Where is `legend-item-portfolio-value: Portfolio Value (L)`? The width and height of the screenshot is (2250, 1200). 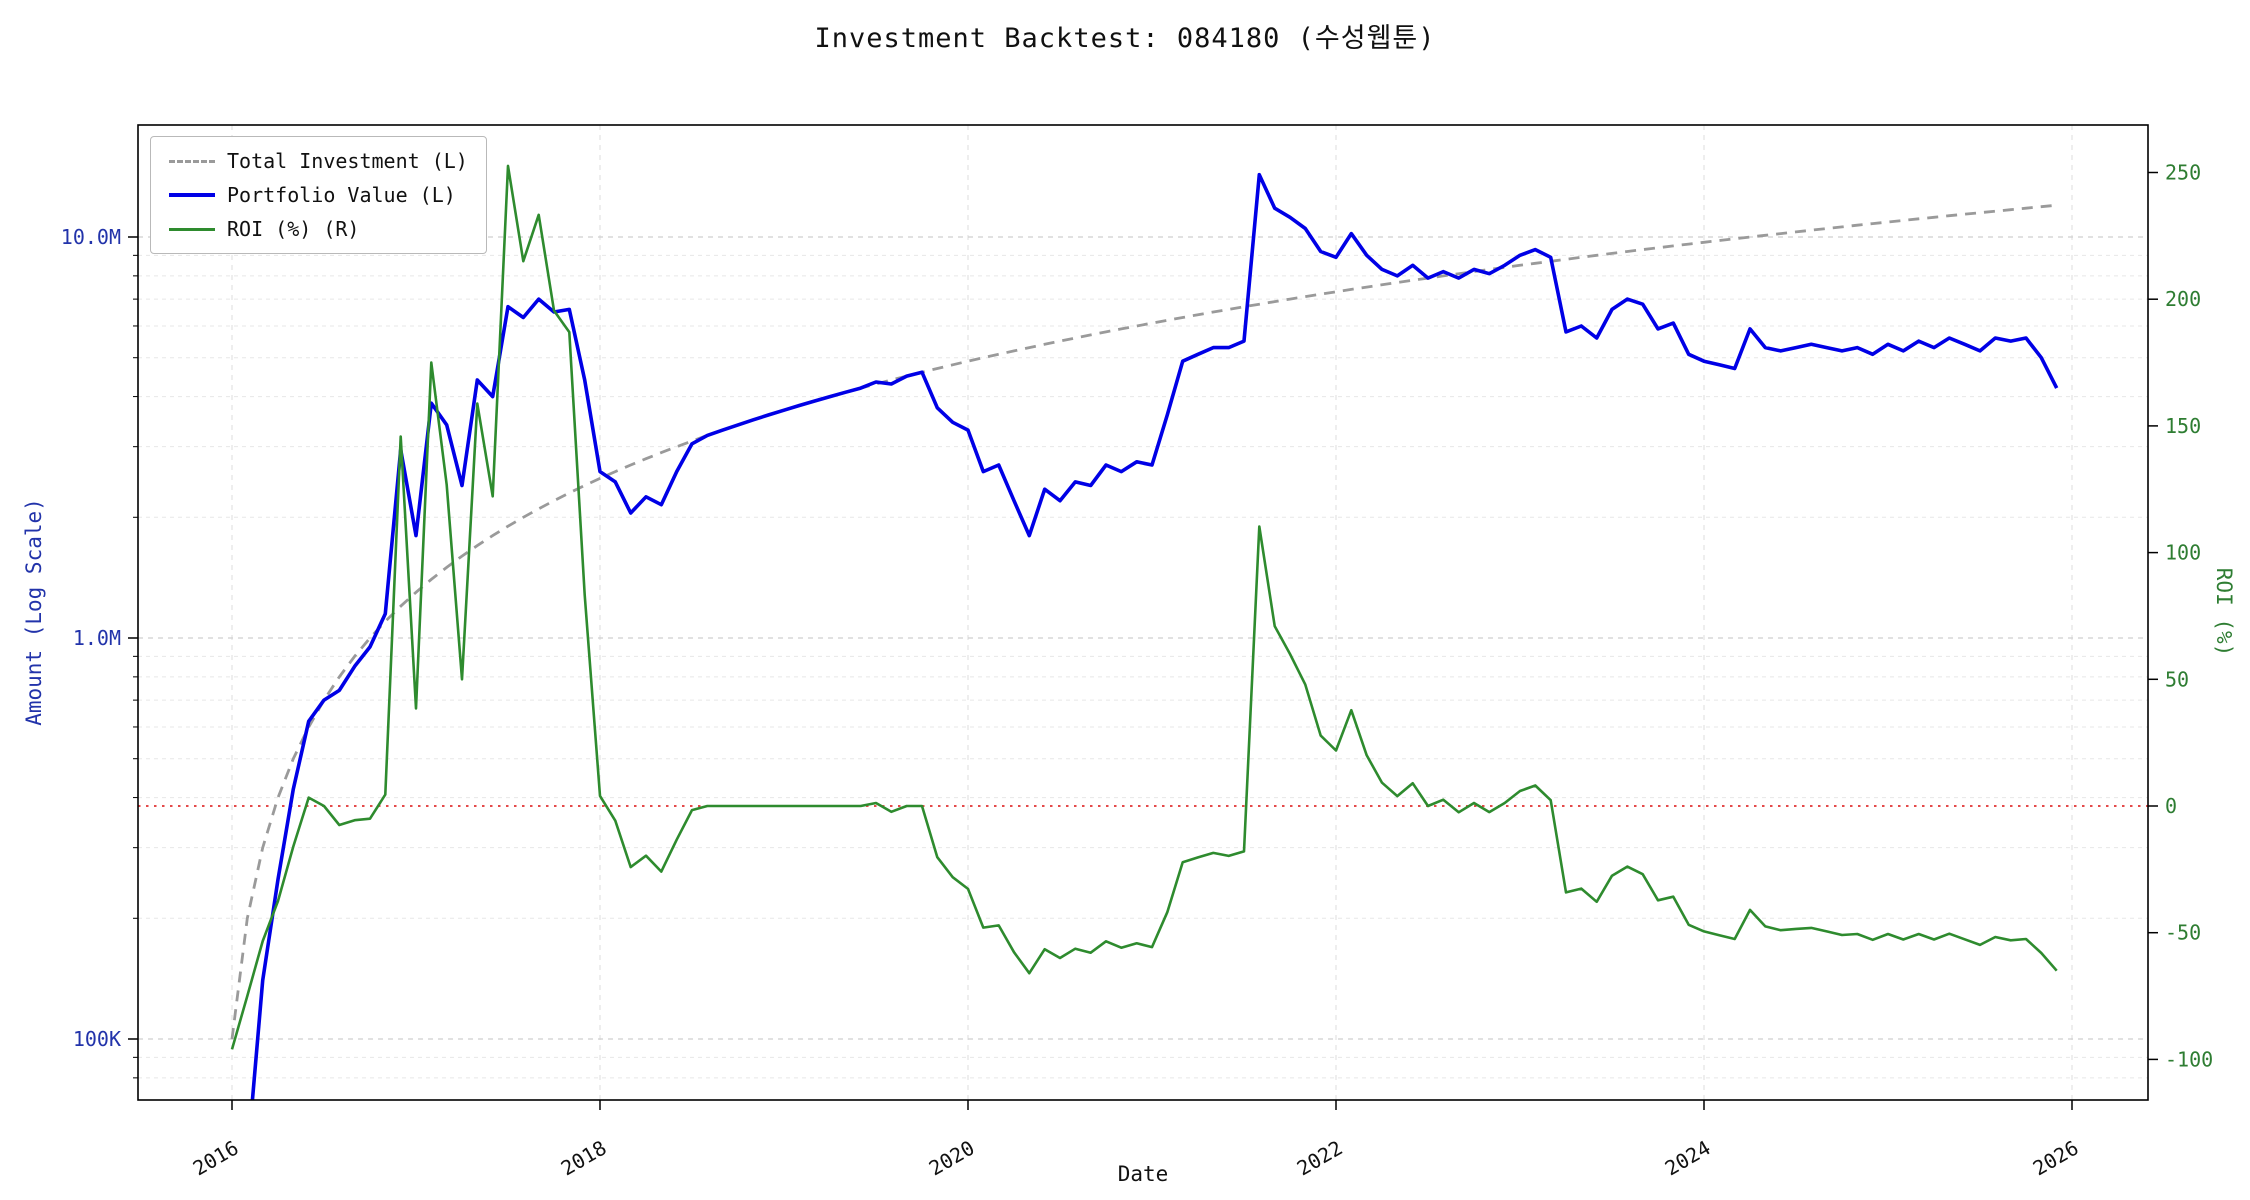
legend-item-portfolio-value: Portfolio Value (L) is located at coordinates (318, 195).